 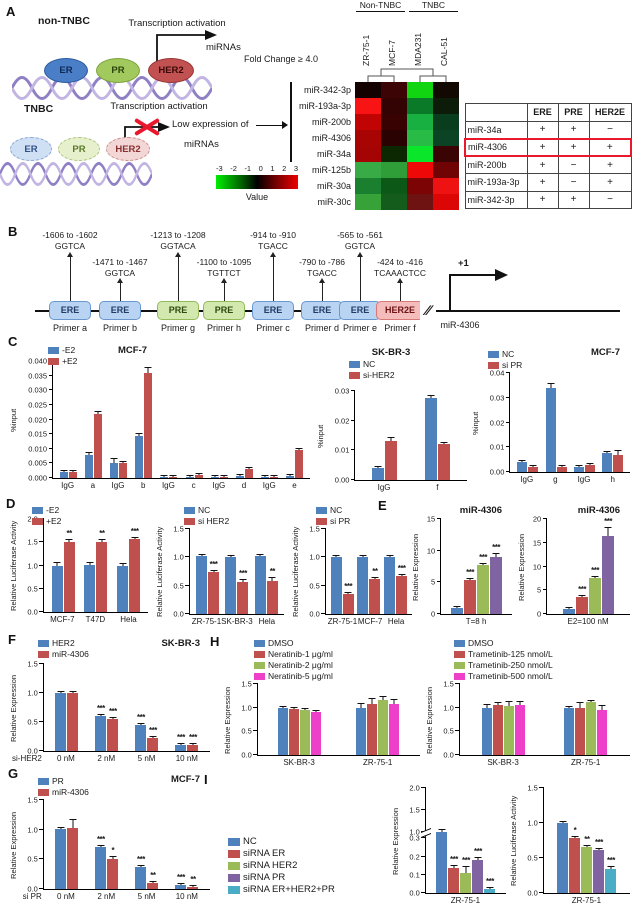 What do you see at coordinates (120, 273) in the screenshot?
I see `site-sequence: GGTCA` at bounding box center [120, 273].